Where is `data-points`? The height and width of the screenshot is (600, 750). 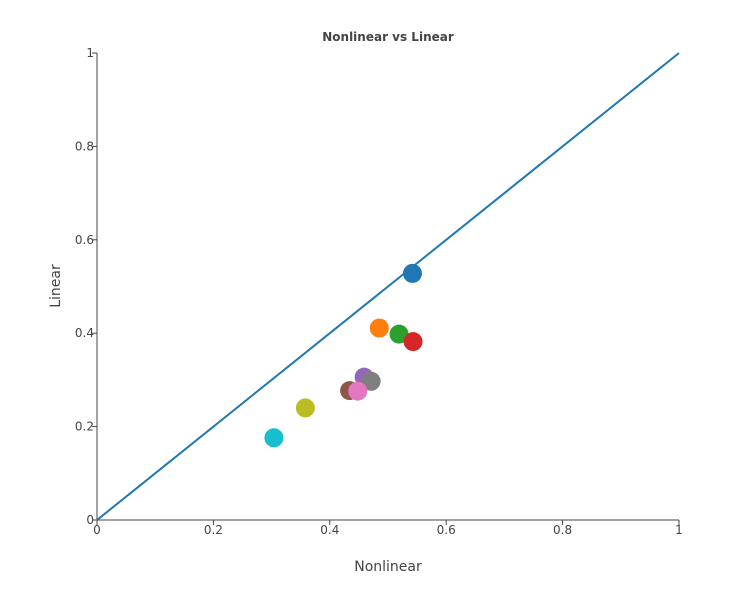
data-points is located at coordinates (343, 355).